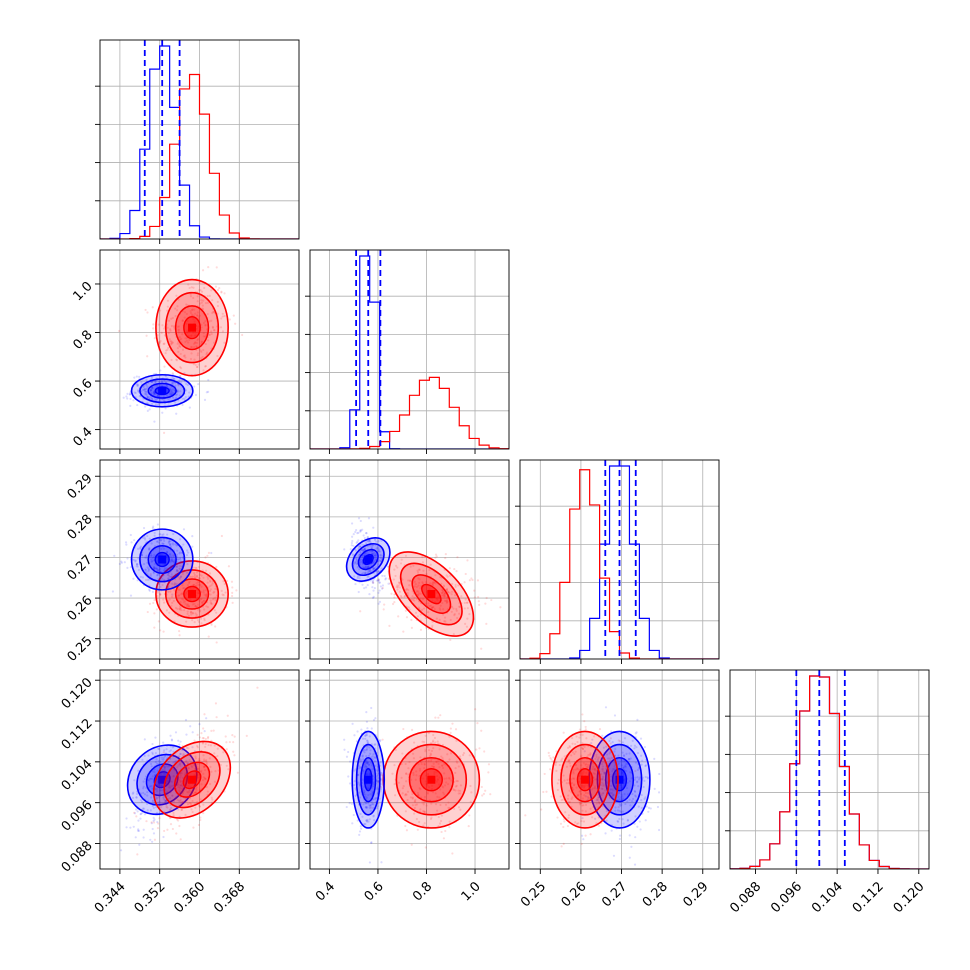  What do you see at coordinates (409, 412) in the screenshot?
I see `histogram-step-1-red` at bounding box center [409, 412].